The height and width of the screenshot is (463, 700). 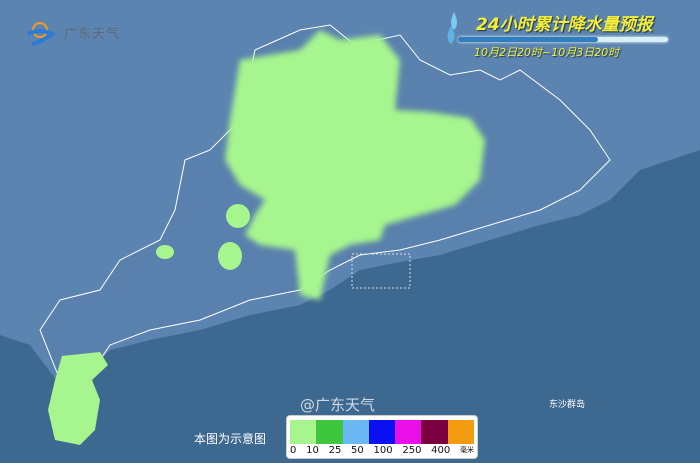 I want to click on watermark: @广东天气, so click(x=338, y=405).